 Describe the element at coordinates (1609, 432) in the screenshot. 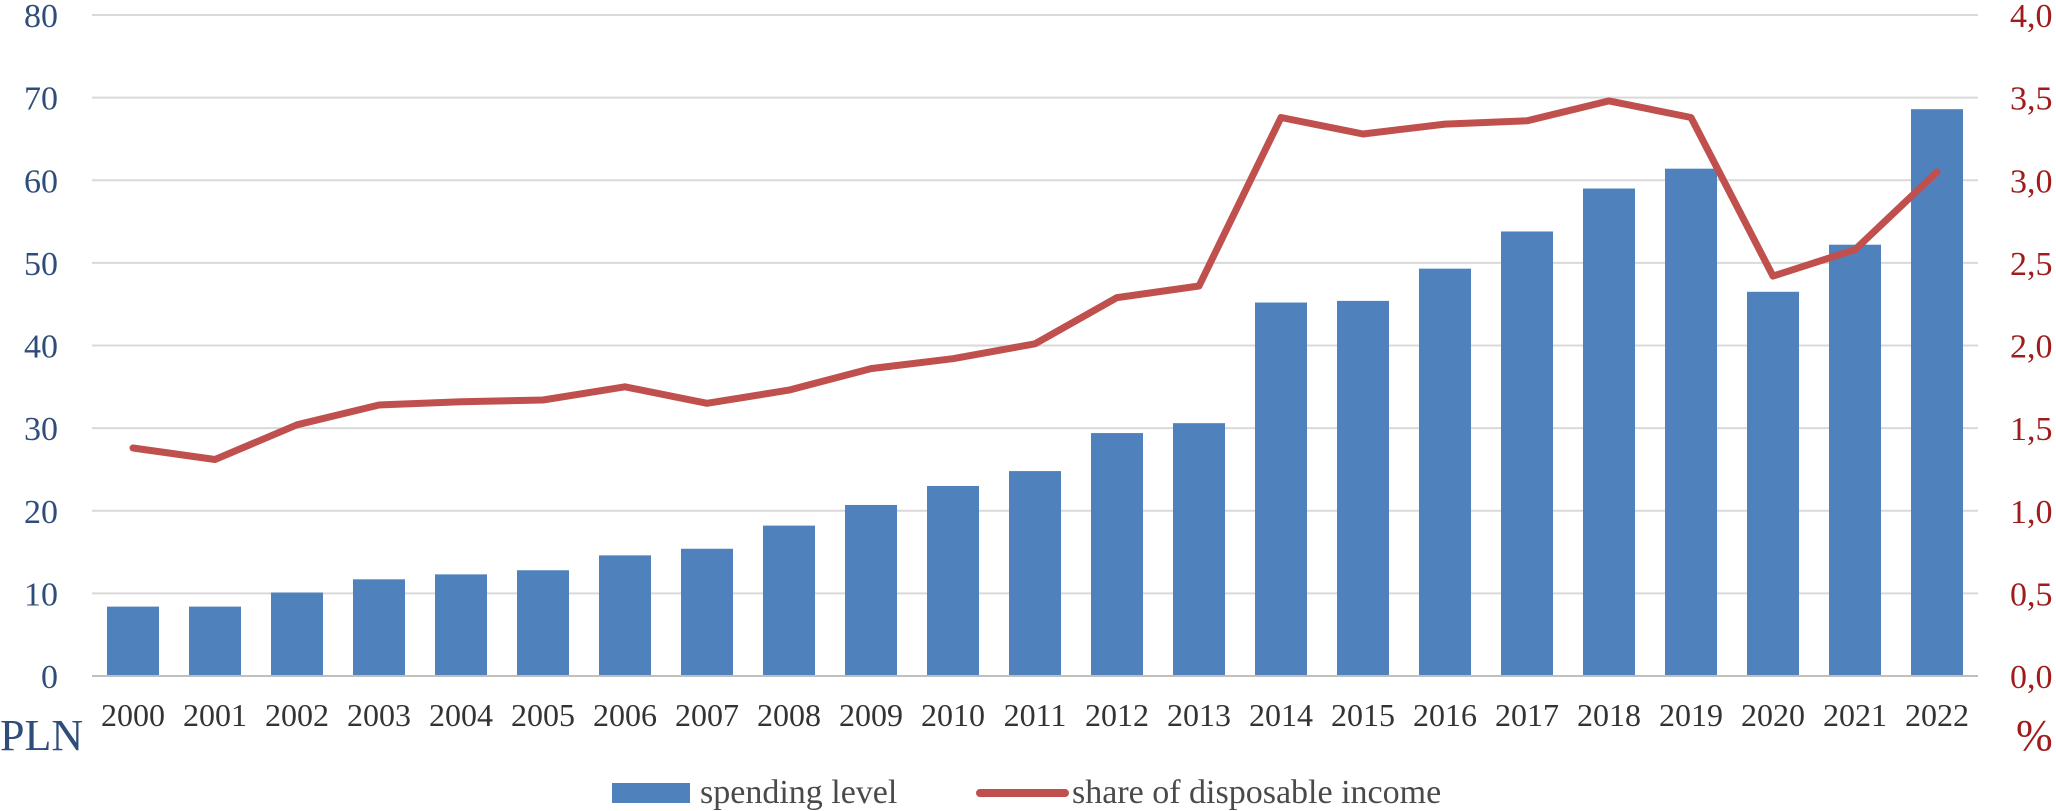

I see `bar-2018` at that location.